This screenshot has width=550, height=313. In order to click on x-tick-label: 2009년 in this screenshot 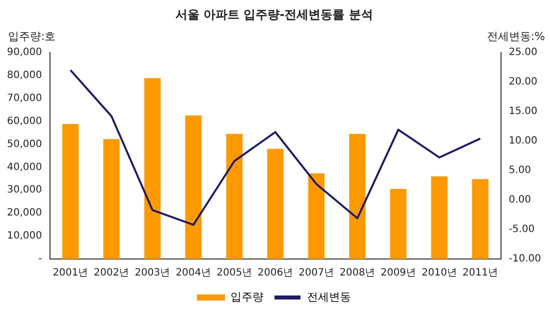, I will do `click(398, 273)`.